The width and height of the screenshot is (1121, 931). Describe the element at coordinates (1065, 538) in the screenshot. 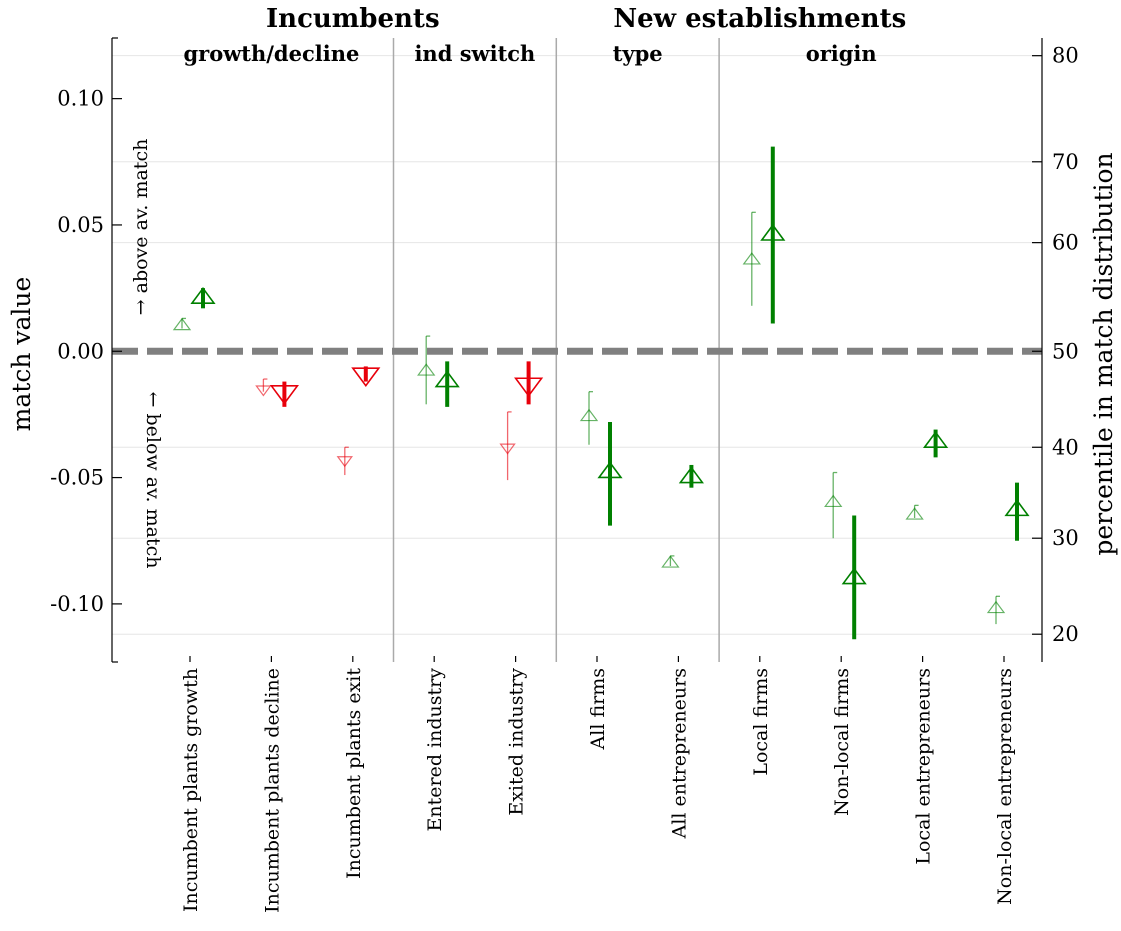

I see `right-y-tick-label: 30` at that location.